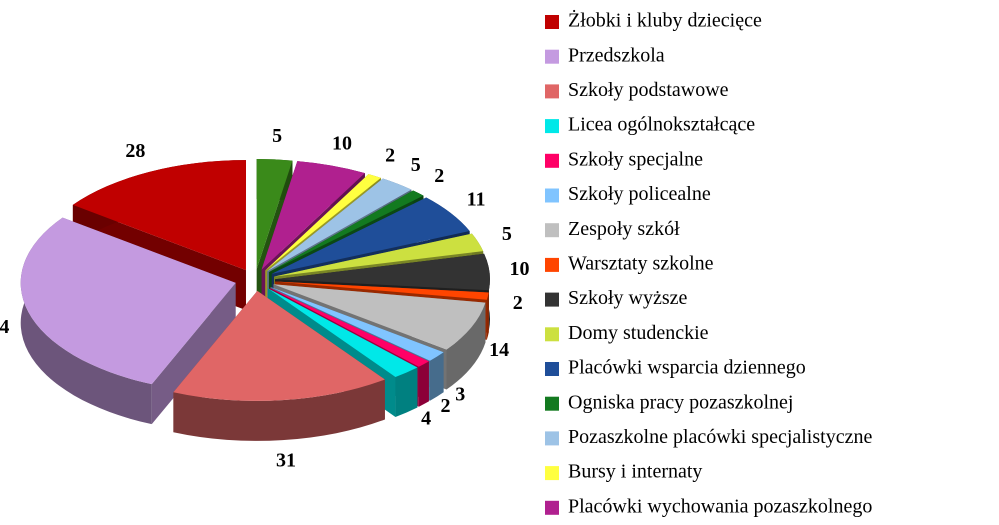  What do you see at coordinates (476, 200) in the screenshot?
I see `data-label: 11` at bounding box center [476, 200].